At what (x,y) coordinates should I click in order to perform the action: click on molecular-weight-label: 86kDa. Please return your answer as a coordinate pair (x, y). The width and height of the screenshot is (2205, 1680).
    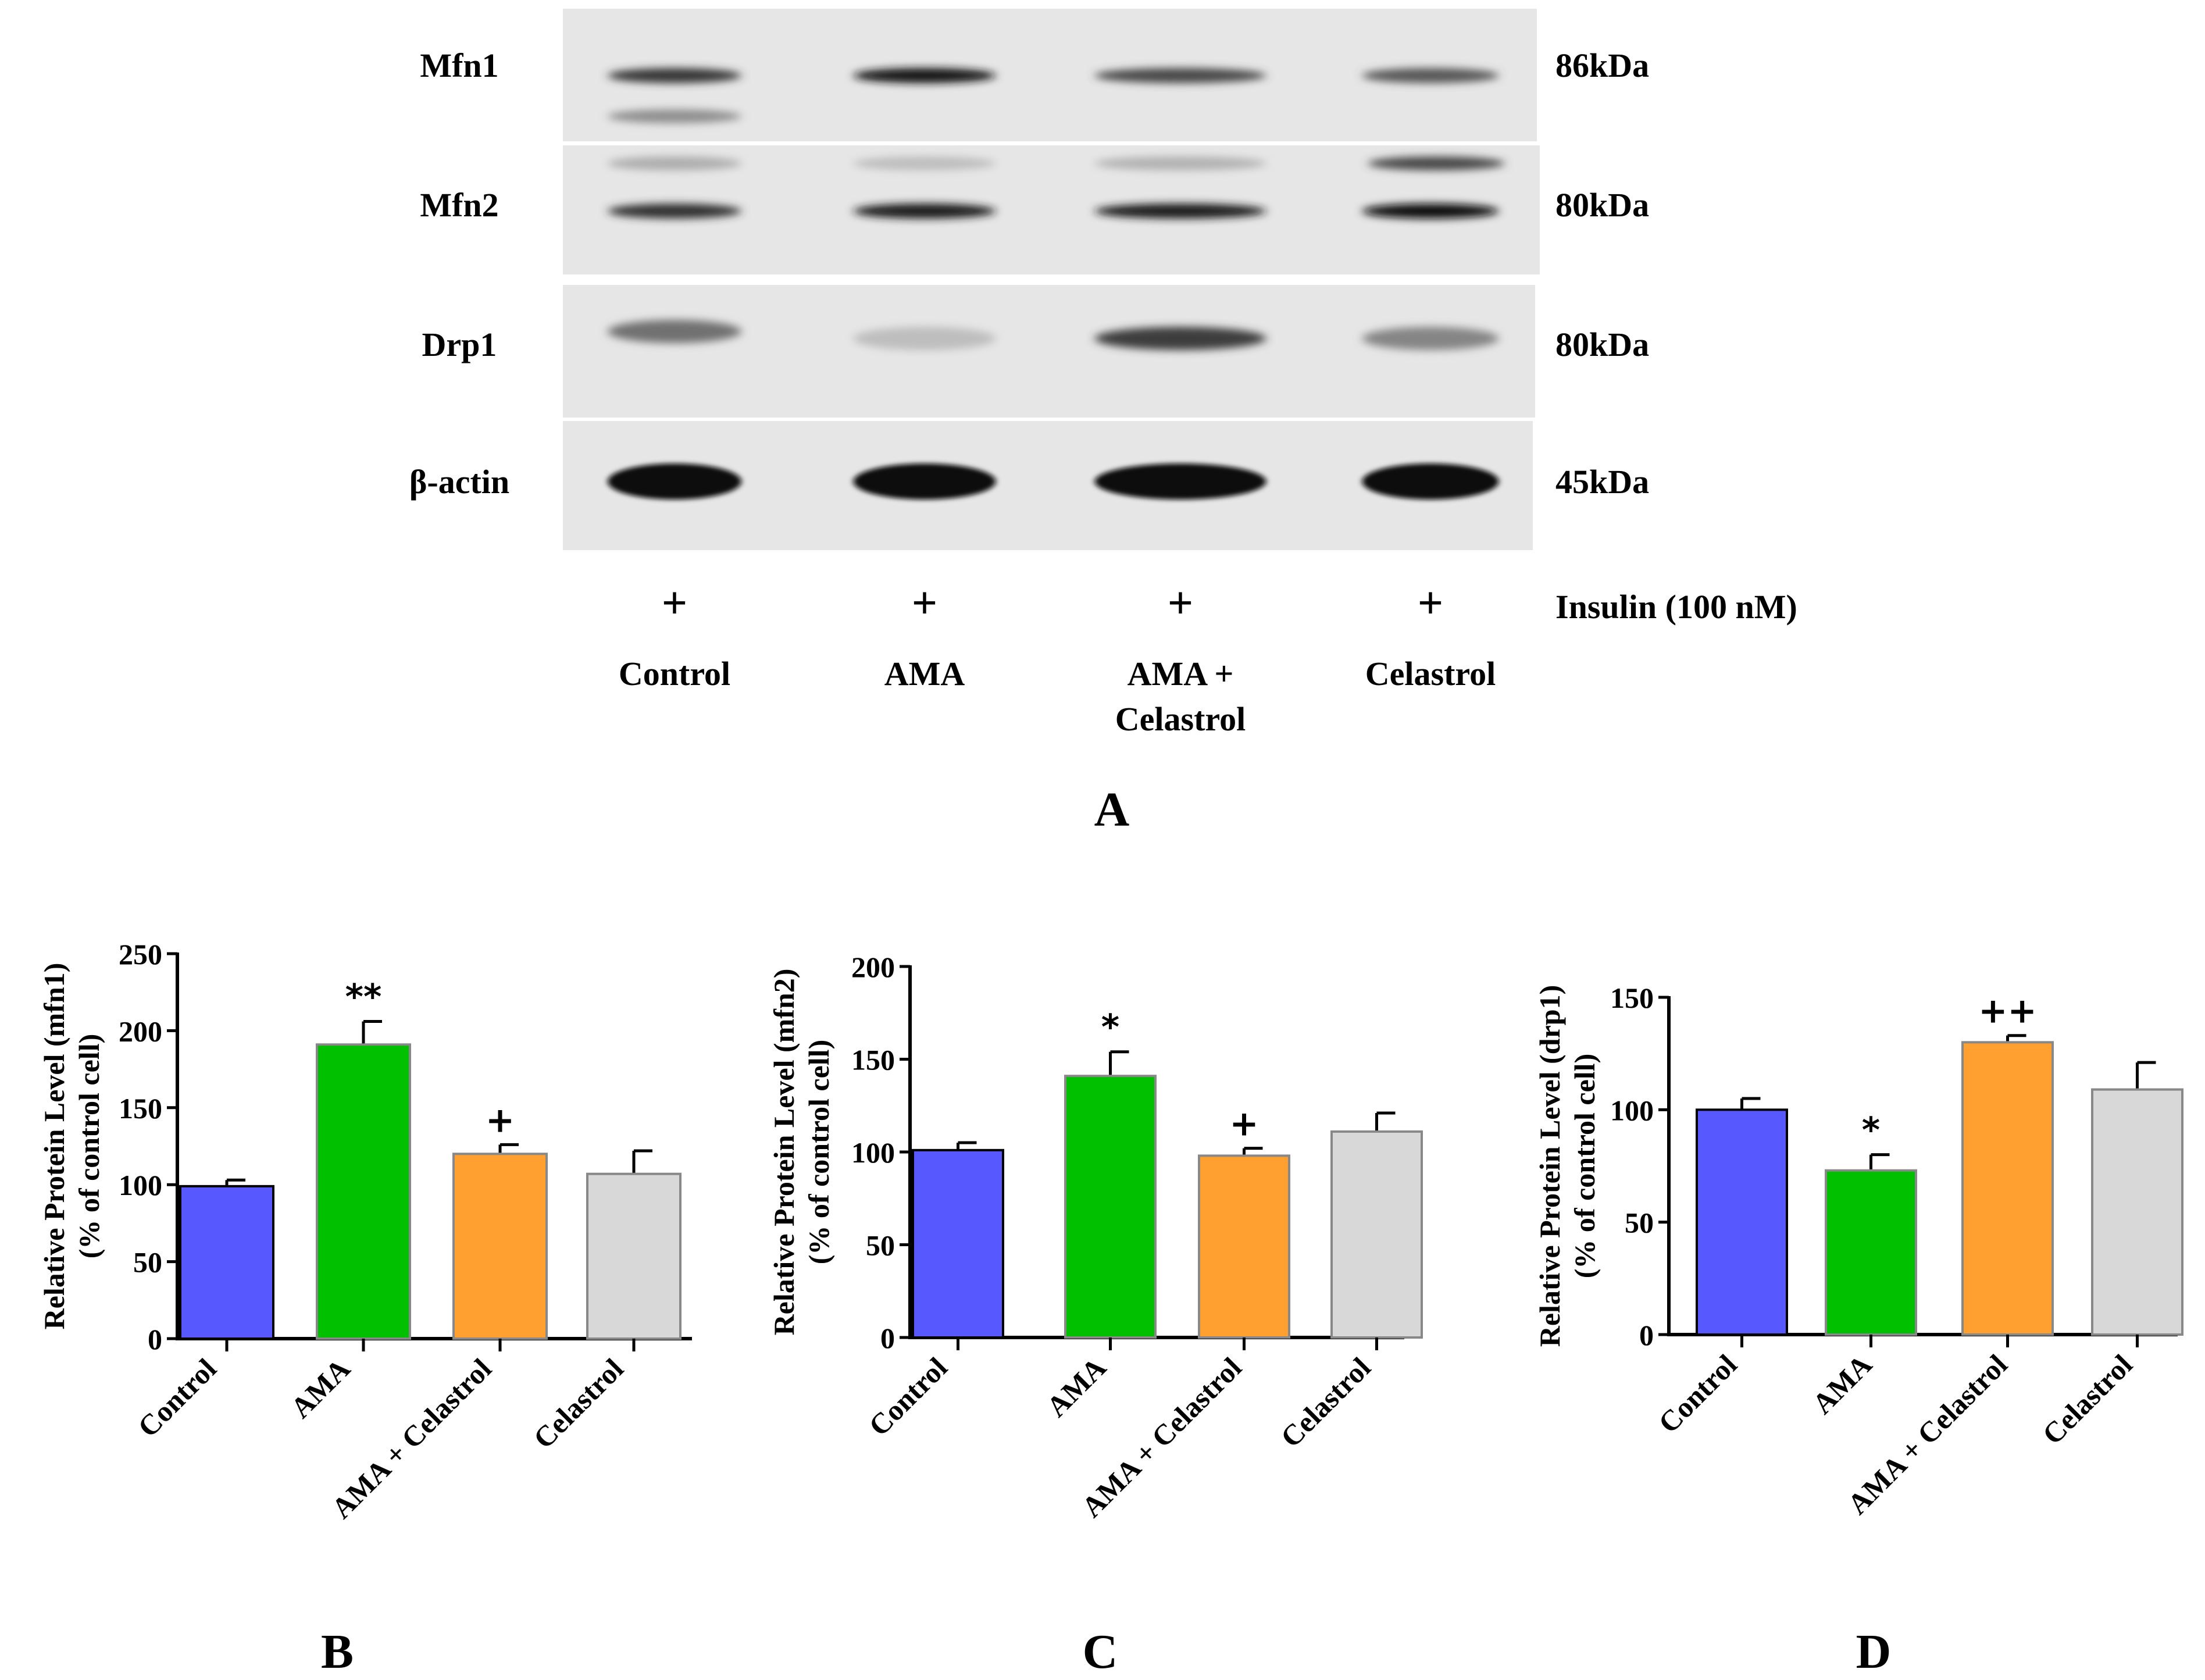
    Looking at the image, I should click on (1602, 65).